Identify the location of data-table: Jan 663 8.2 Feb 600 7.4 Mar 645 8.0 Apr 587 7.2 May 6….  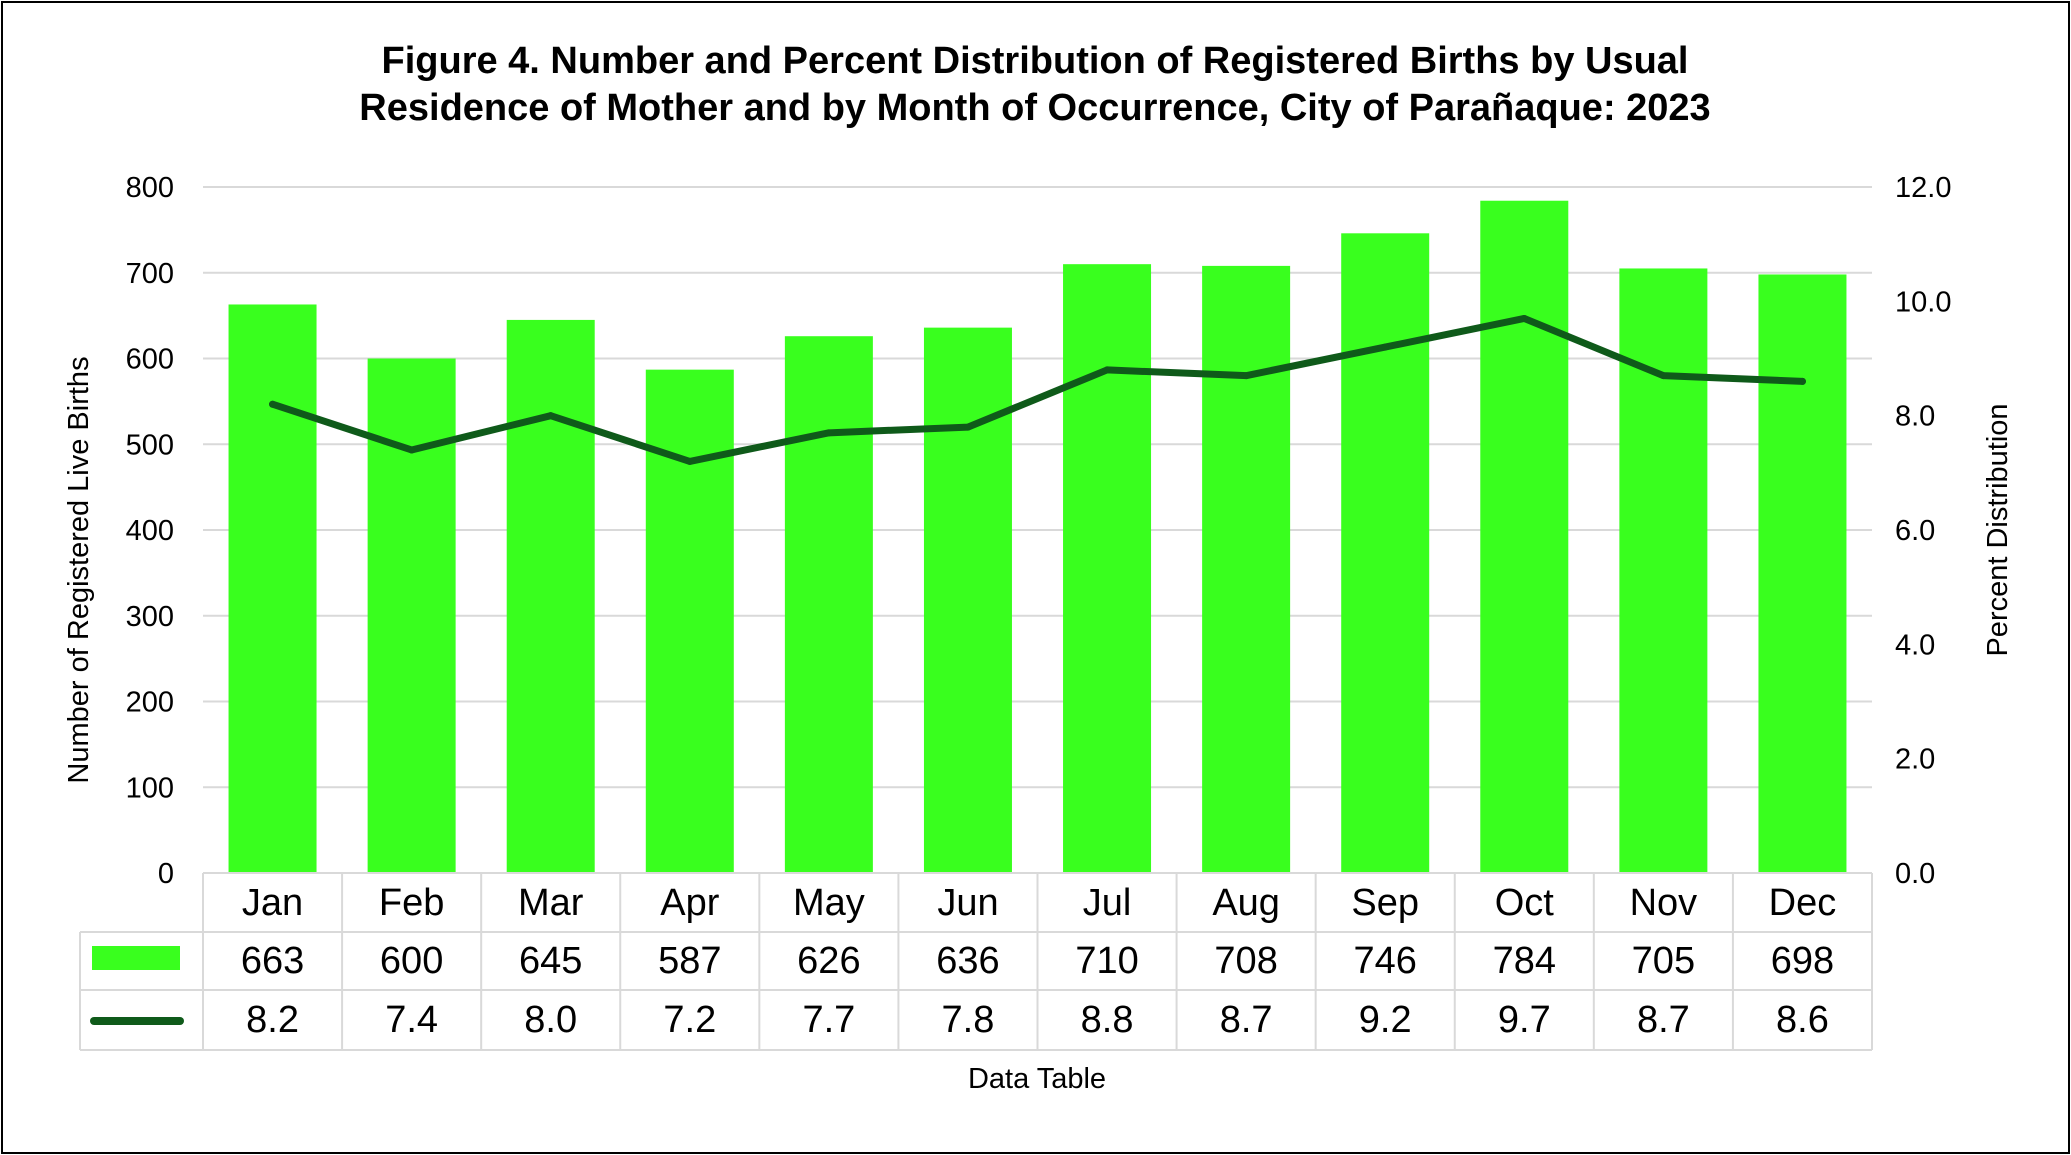
(976, 961).